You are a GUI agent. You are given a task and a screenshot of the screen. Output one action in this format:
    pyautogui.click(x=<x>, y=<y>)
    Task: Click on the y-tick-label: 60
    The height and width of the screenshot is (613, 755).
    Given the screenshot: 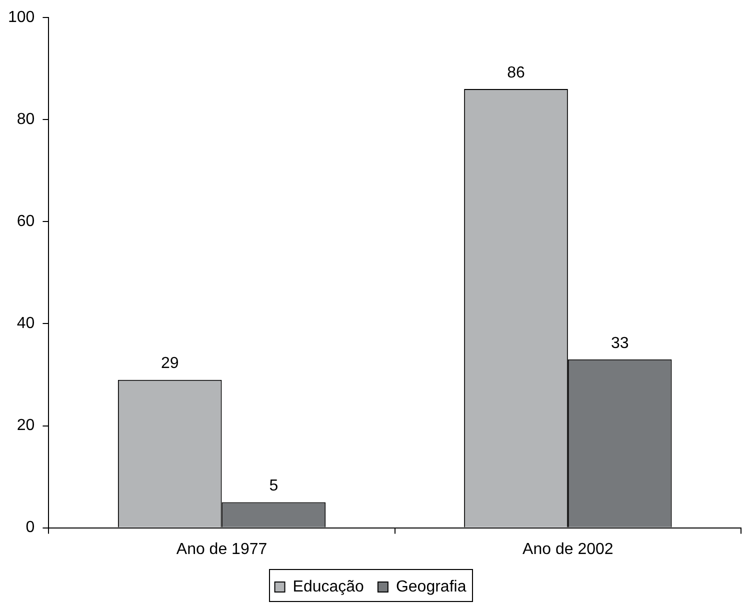 What is the action you would take?
    pyautogui.click(x=25, y=221)
    